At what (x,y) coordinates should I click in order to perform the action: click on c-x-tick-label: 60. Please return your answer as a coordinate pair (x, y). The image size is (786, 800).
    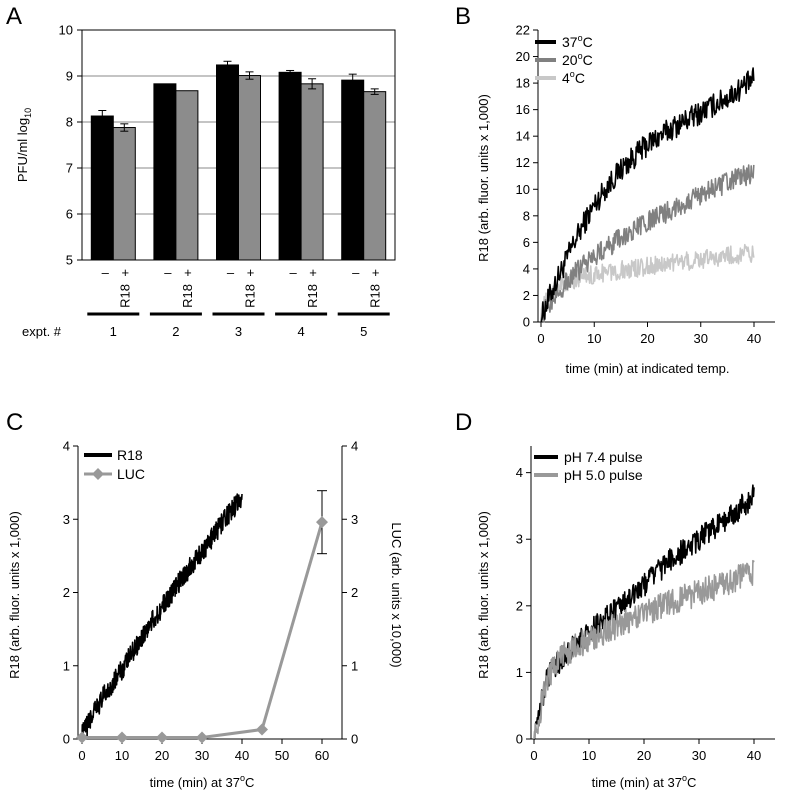
    Looking at the image, I should click on (322, 755).